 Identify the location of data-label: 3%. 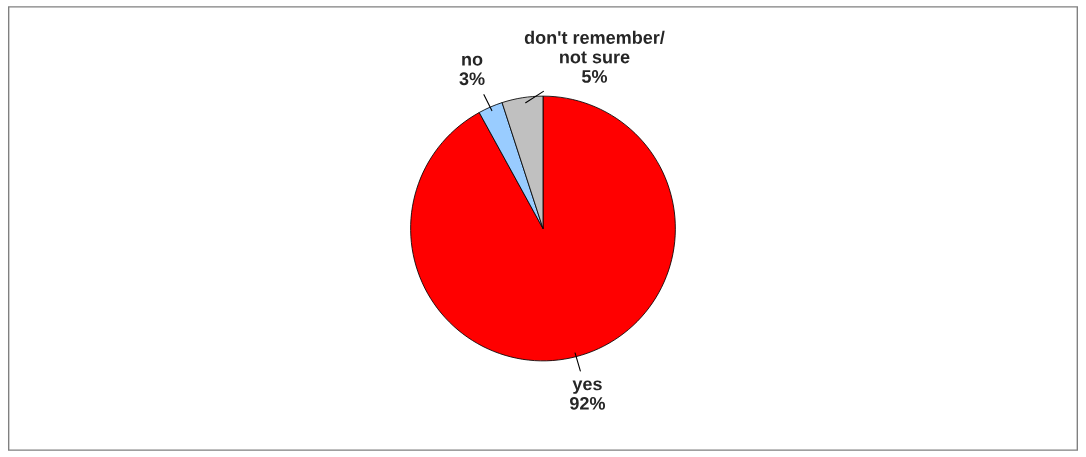
(472, 79).